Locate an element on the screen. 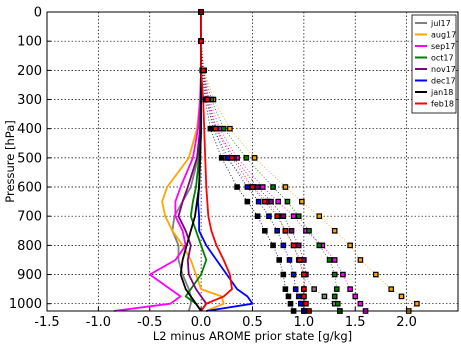  legend-label: nov17 is located at coordinates (443, 69).